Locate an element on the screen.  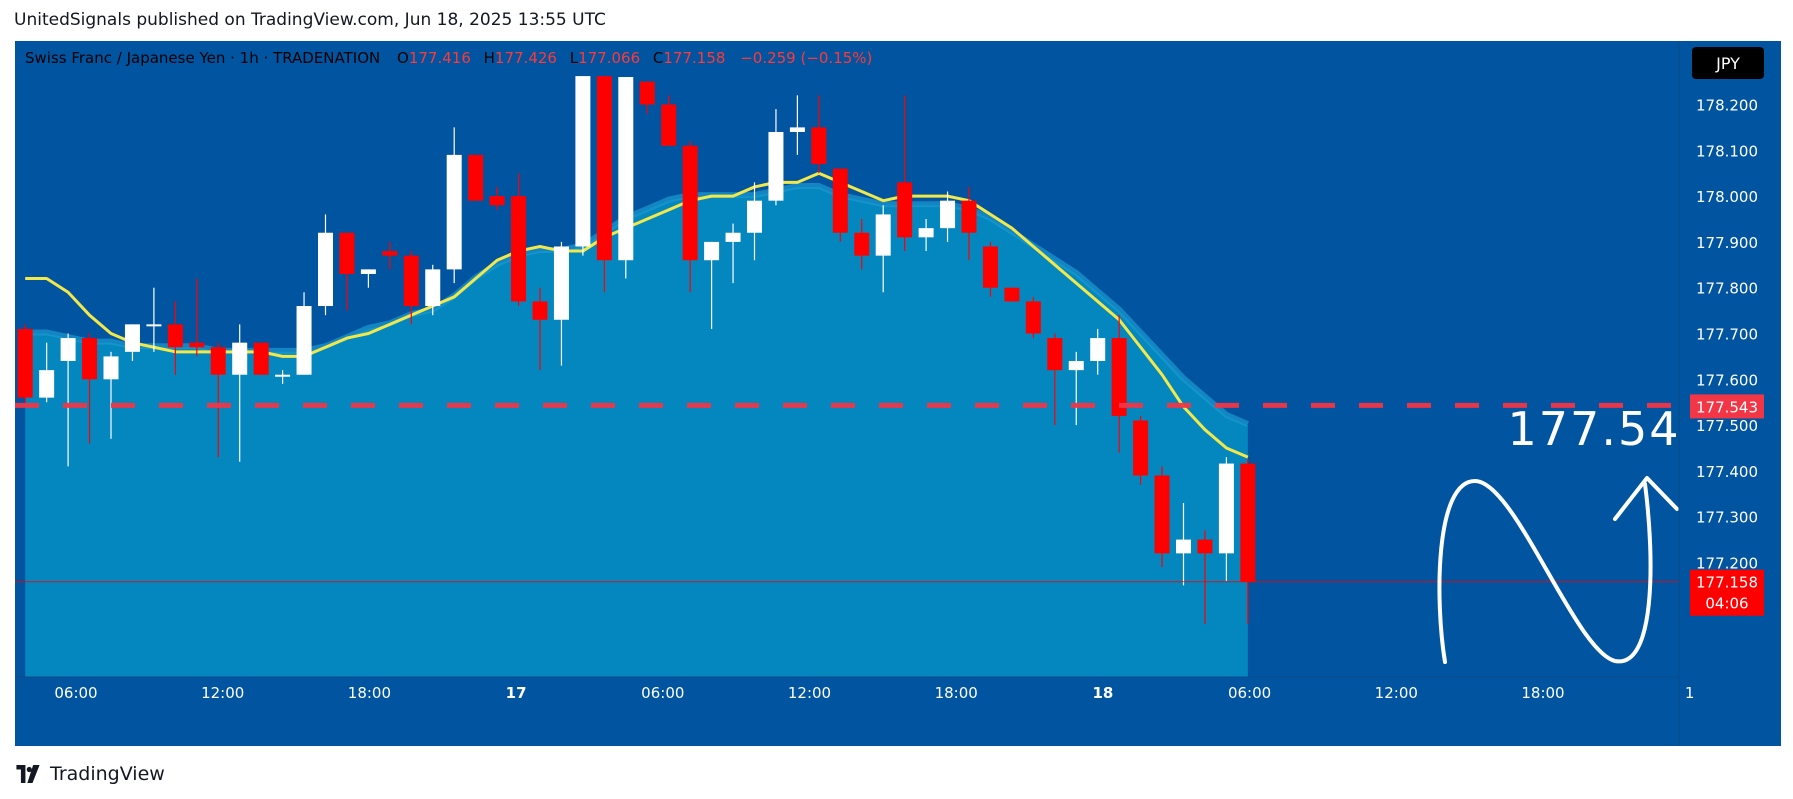
last-price-badge: 177.158 04:06 is located at coordinates (1727, 592).